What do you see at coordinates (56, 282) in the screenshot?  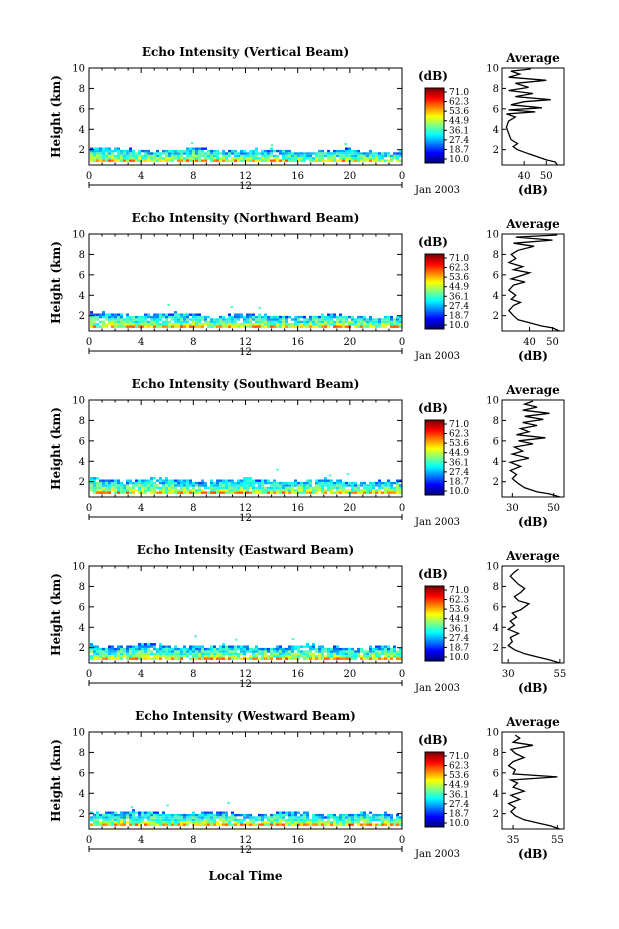 I see `y-axis-label: Height (km)` at bounding box center [56, 282].